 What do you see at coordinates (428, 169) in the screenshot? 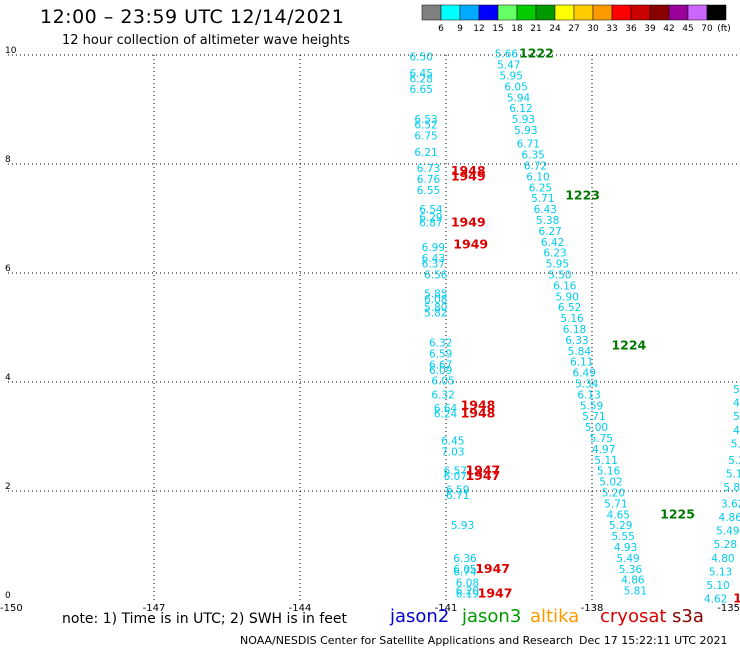
I see `wave-height-value: 6.73` at bounding box center [428, 169].